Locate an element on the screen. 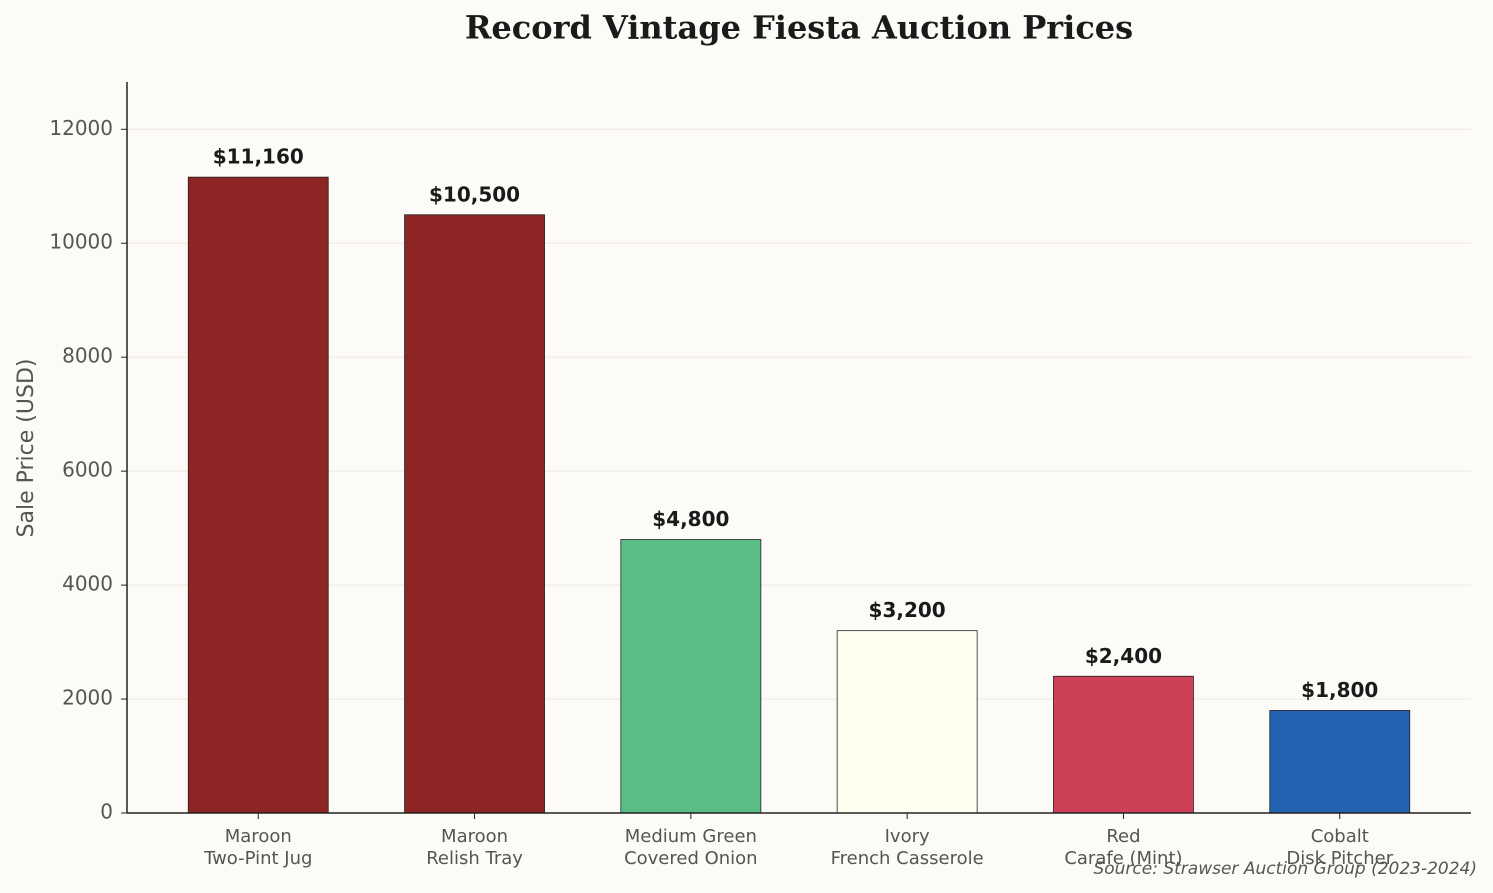 Image resolution: width=1493 pixels, height=893 pixels. x-tick-label: Red is located at coordinates (1123, 836).